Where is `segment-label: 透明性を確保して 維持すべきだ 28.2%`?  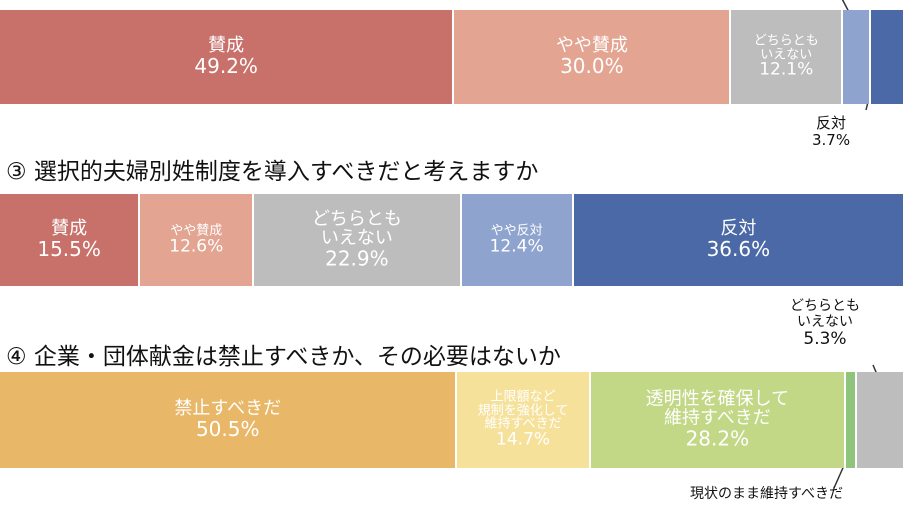
segment-label: 透明性を確保して 維持すべきだ 28.2% is located at coordinates (717, 419).